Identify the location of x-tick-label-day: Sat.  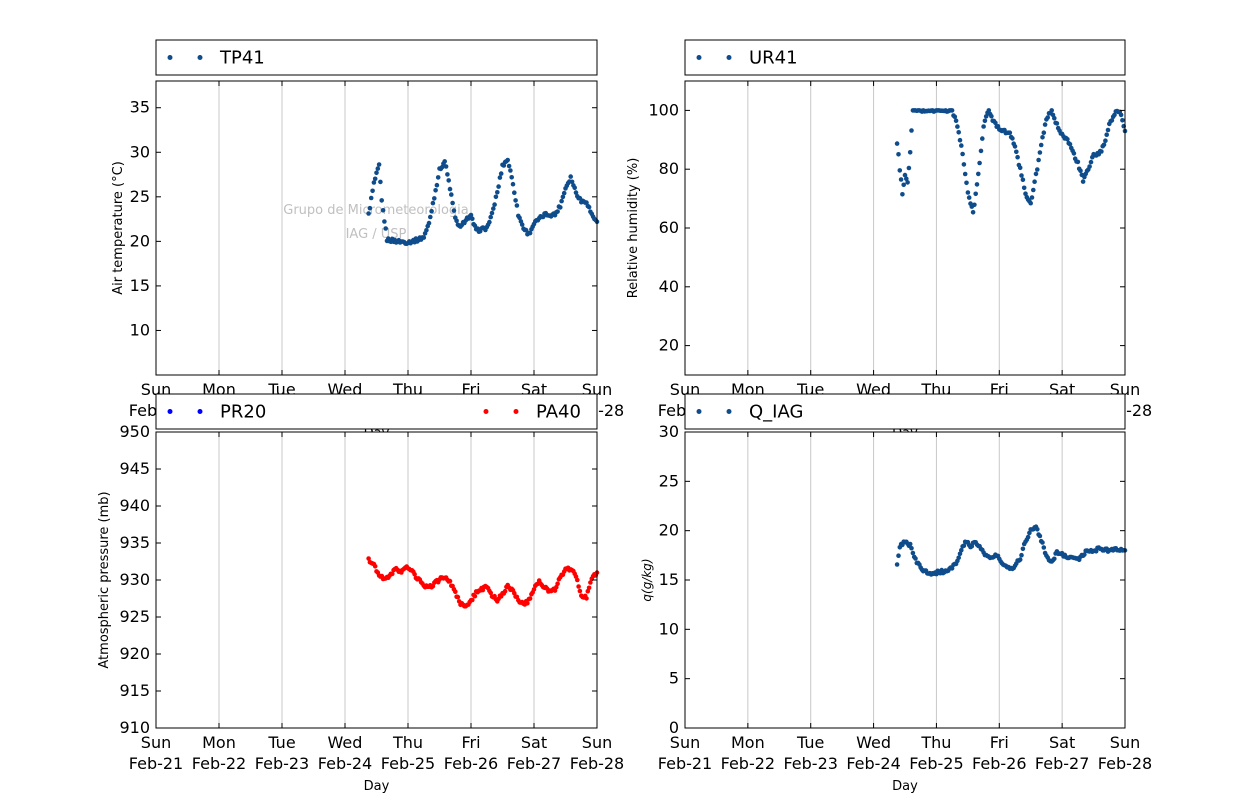
(534, 742).